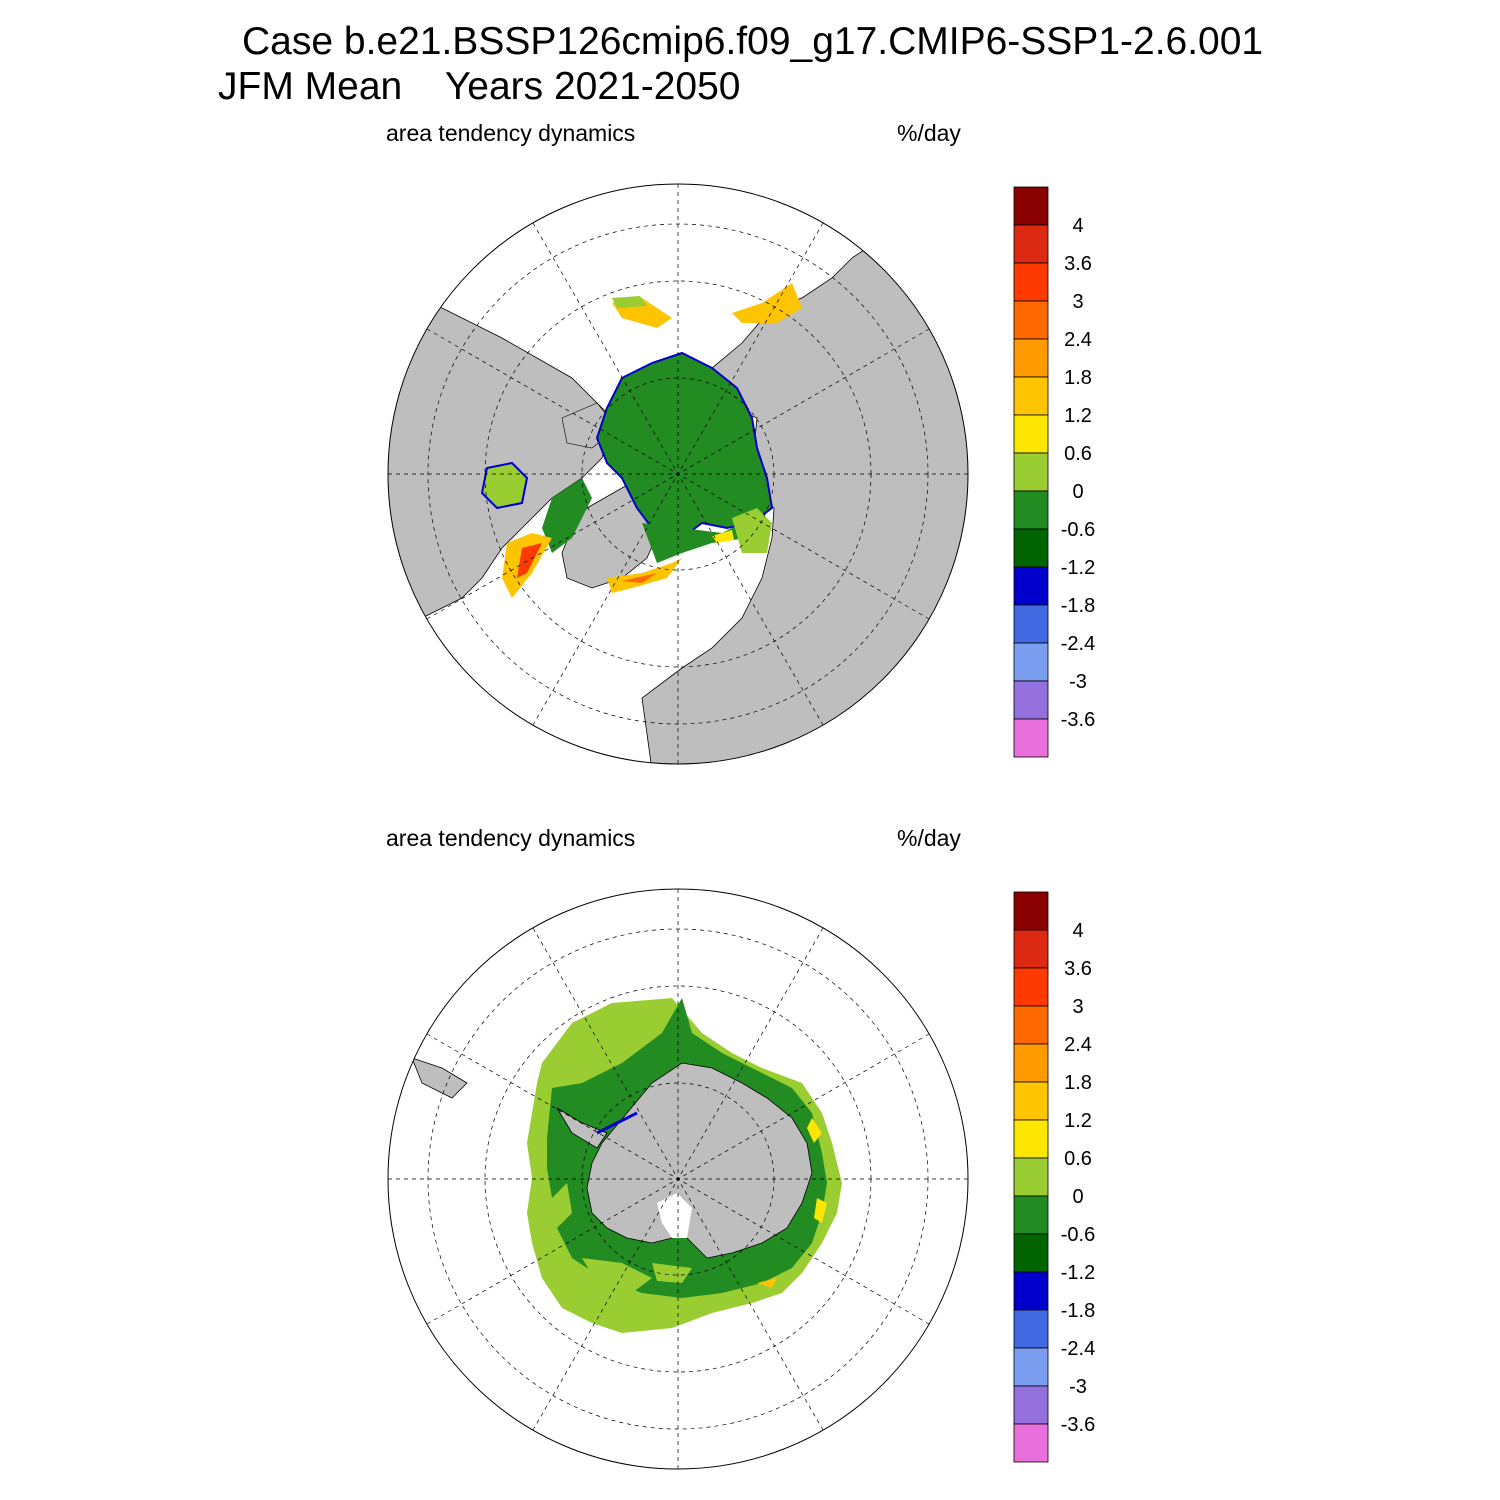 The width and height of the screenshot is (1500, 1500). I want to click on panel2-variable-label: area tendency dynamics, so click(511, 838).